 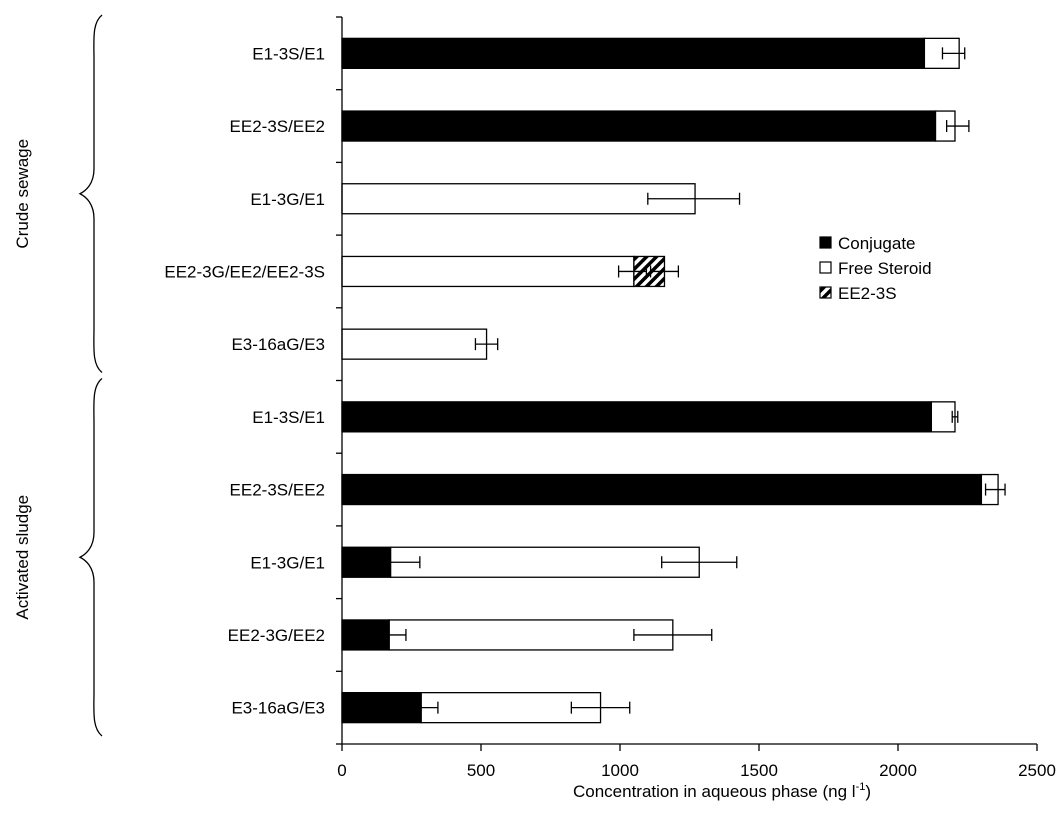 I want to click on group-labels: Crude sewage Activated sludge, so click(x=58, y=375).